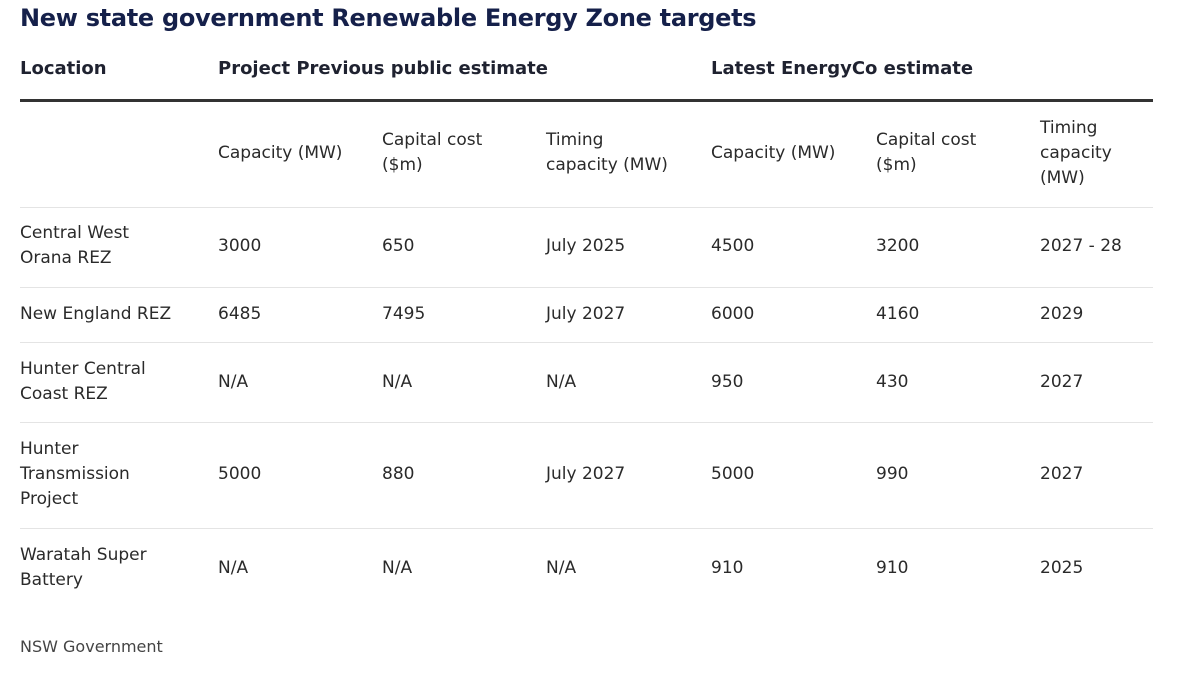 The width and height of the screenshot is (1200, 681). What do you see at coordinates (398, 246) in the screenshot?
I see `row-1-prev-cost: 650` at bounding box center [398, 246].